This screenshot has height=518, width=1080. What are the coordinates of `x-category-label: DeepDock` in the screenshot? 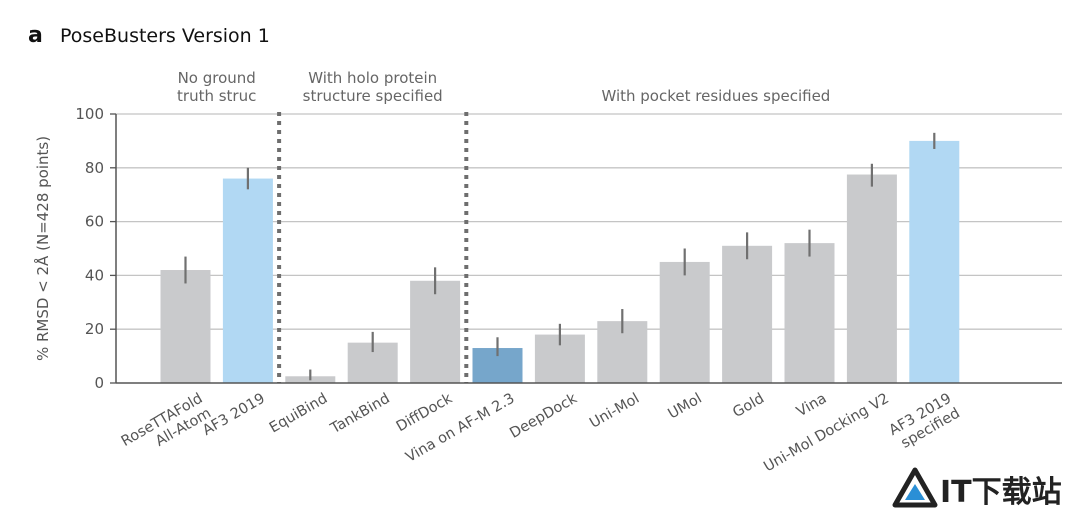 It's located at (543, 415).